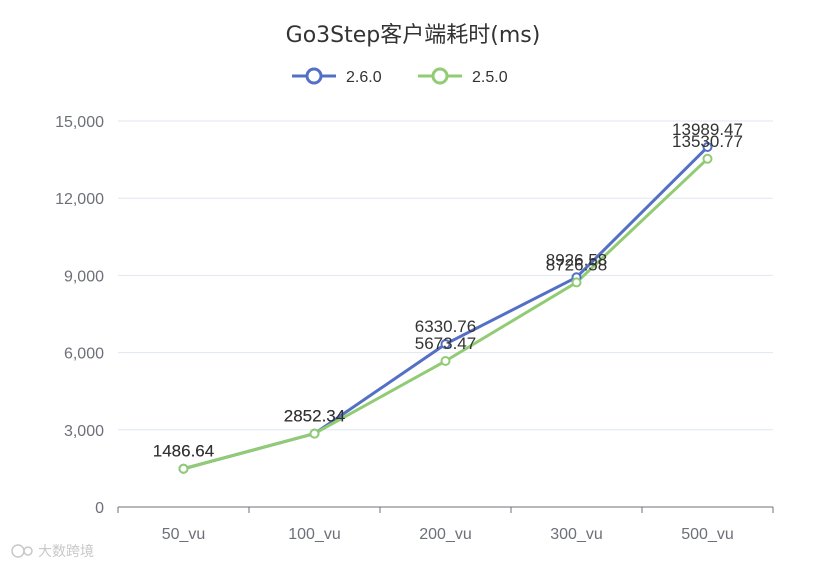  What do you see at coordinates (463, 76) in the screenshot?
I see `legend-item-1: 2.5.0` at bounding box center [463, 76].